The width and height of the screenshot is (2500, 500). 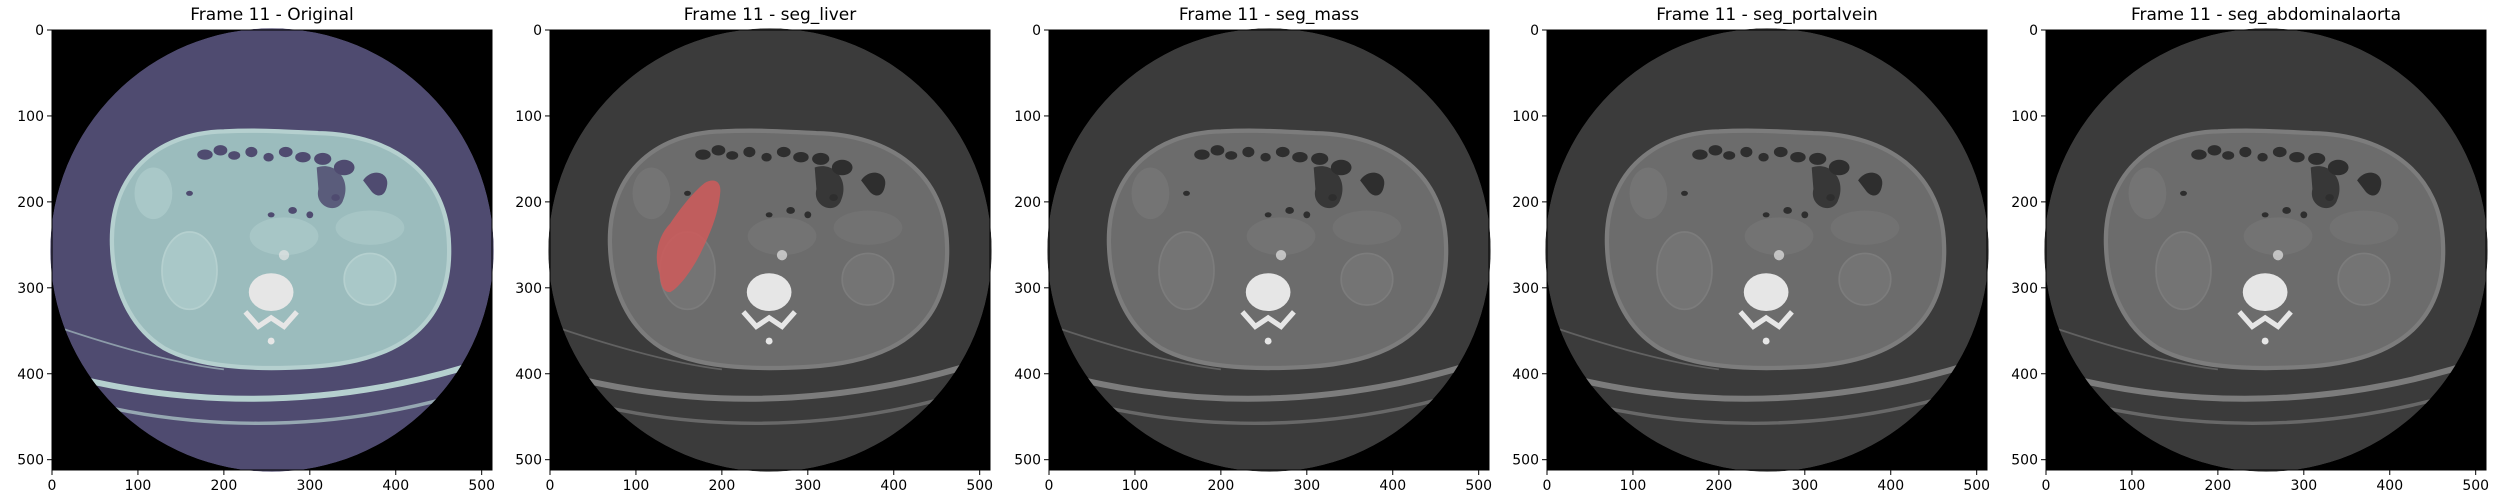 What do you see at coordinates (2147, 193) in the screenshot?
I see `liver-tip` at bounding box center [2147, 193].